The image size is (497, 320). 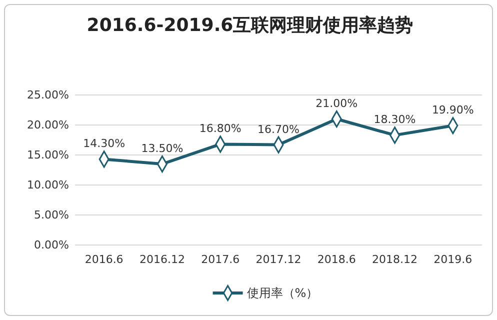 I want to click on x-tick-label: 2016.12, so click(x=162, y=259).